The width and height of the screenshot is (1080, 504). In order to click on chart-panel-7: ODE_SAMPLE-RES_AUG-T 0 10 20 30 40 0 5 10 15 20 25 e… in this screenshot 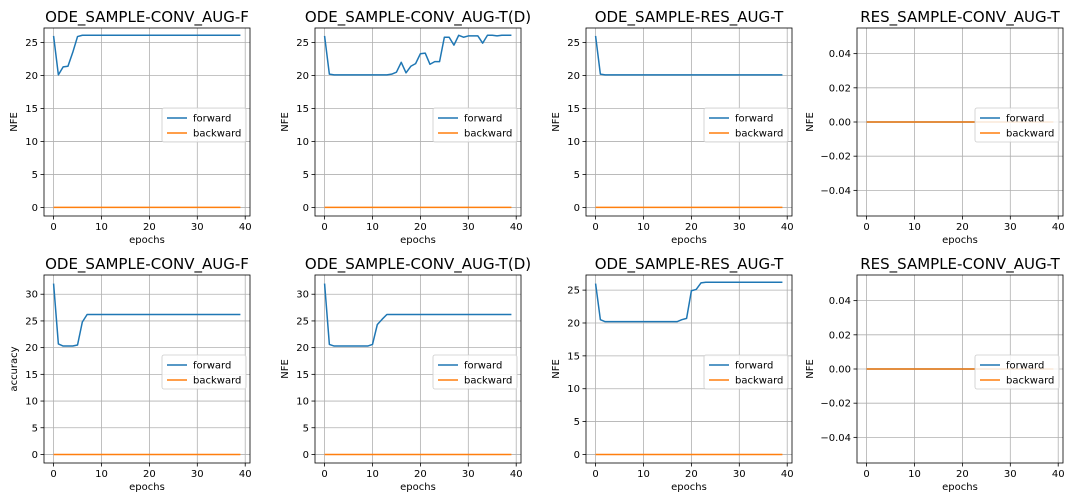, I will do `click(672, 374)`.